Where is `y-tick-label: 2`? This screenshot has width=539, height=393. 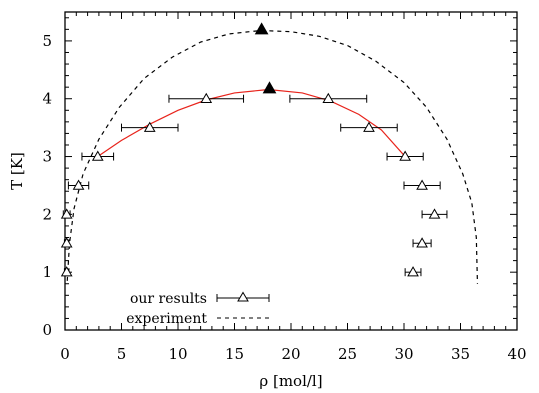
y-tick-label: 2 is located at coordinates (47, 214).